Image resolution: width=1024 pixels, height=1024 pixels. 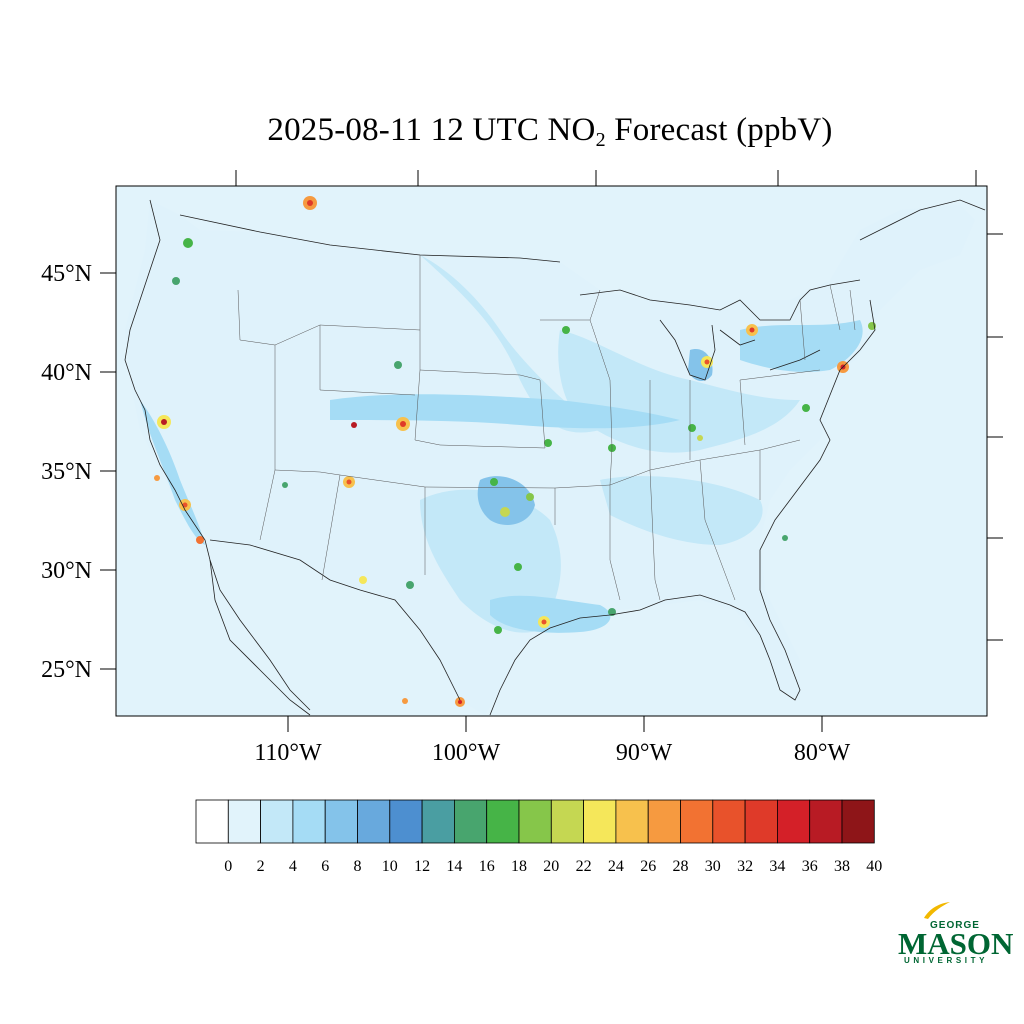 What do you see at coordinates (288, 753) in the screenshot?
I see `lon-label: 110°W` at bounding box center [288, 753].